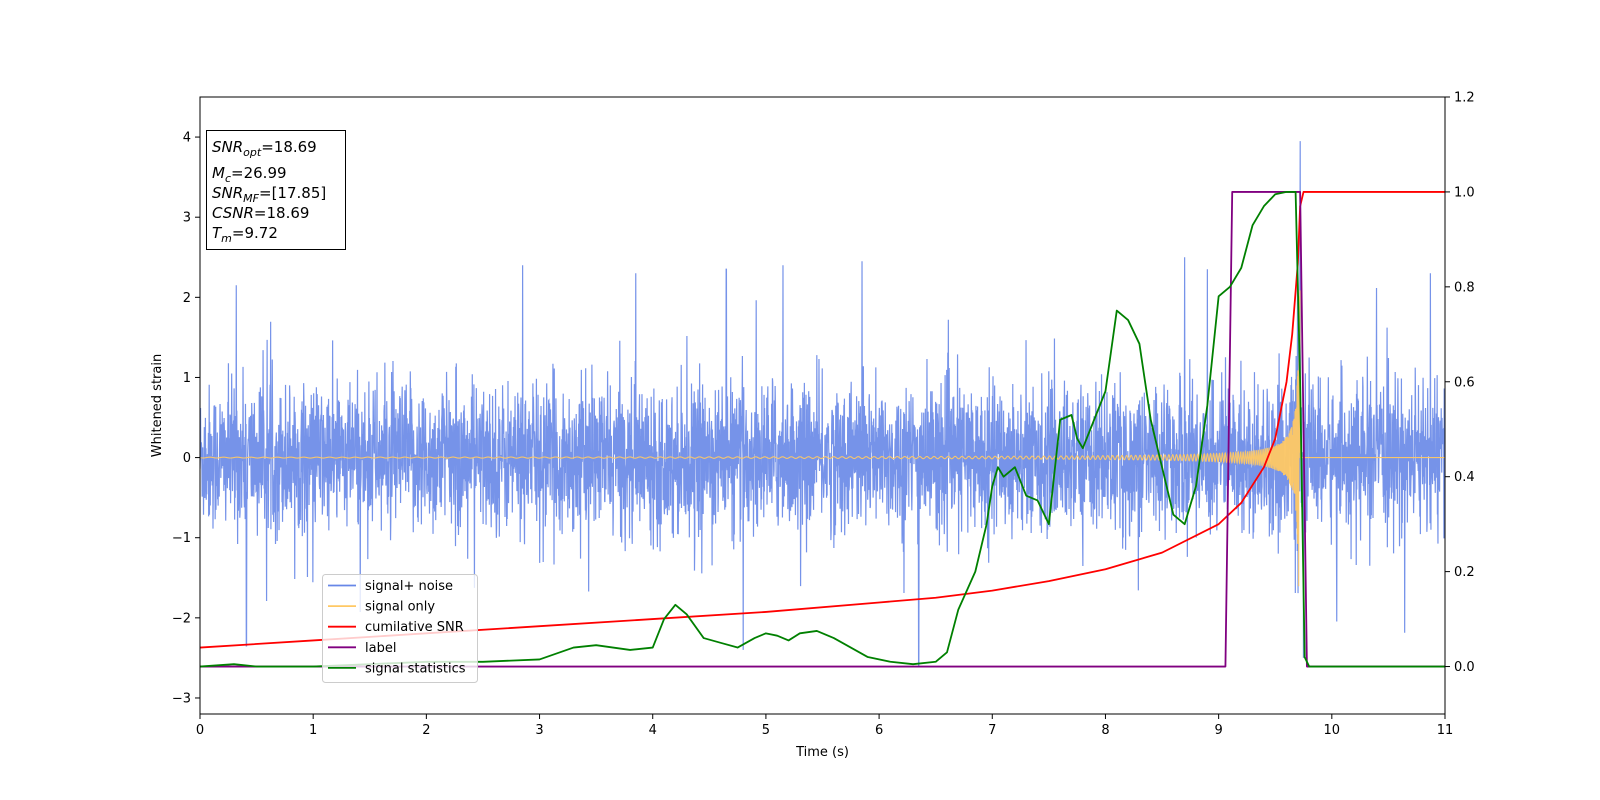 The image size is (1600, 800). I want to click on y-tick-label: 0, so click(187, 458).